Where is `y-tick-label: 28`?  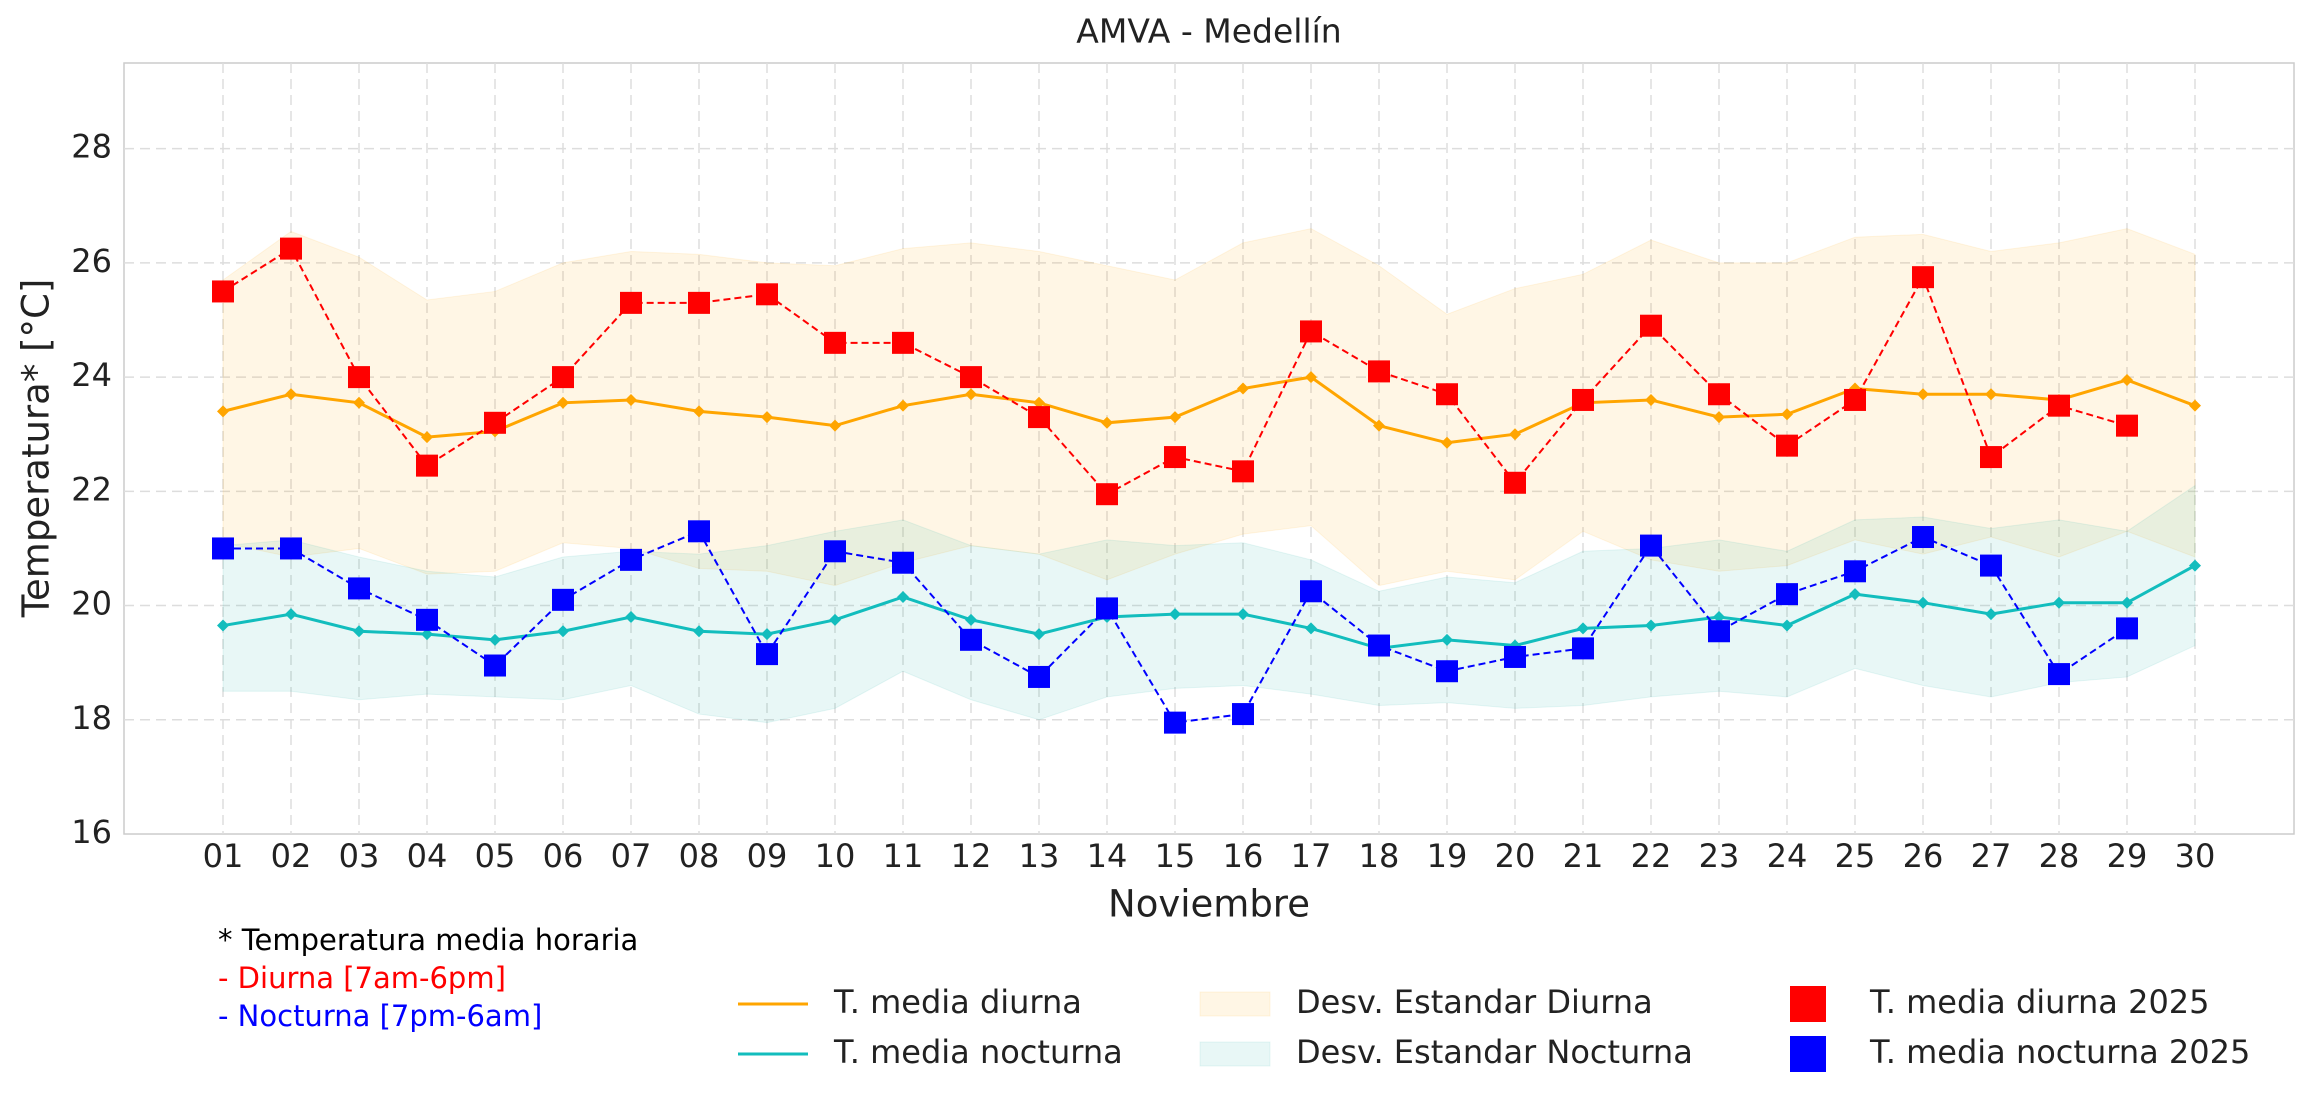
y-tick-label: 28 is located at coordinates (91, 147).